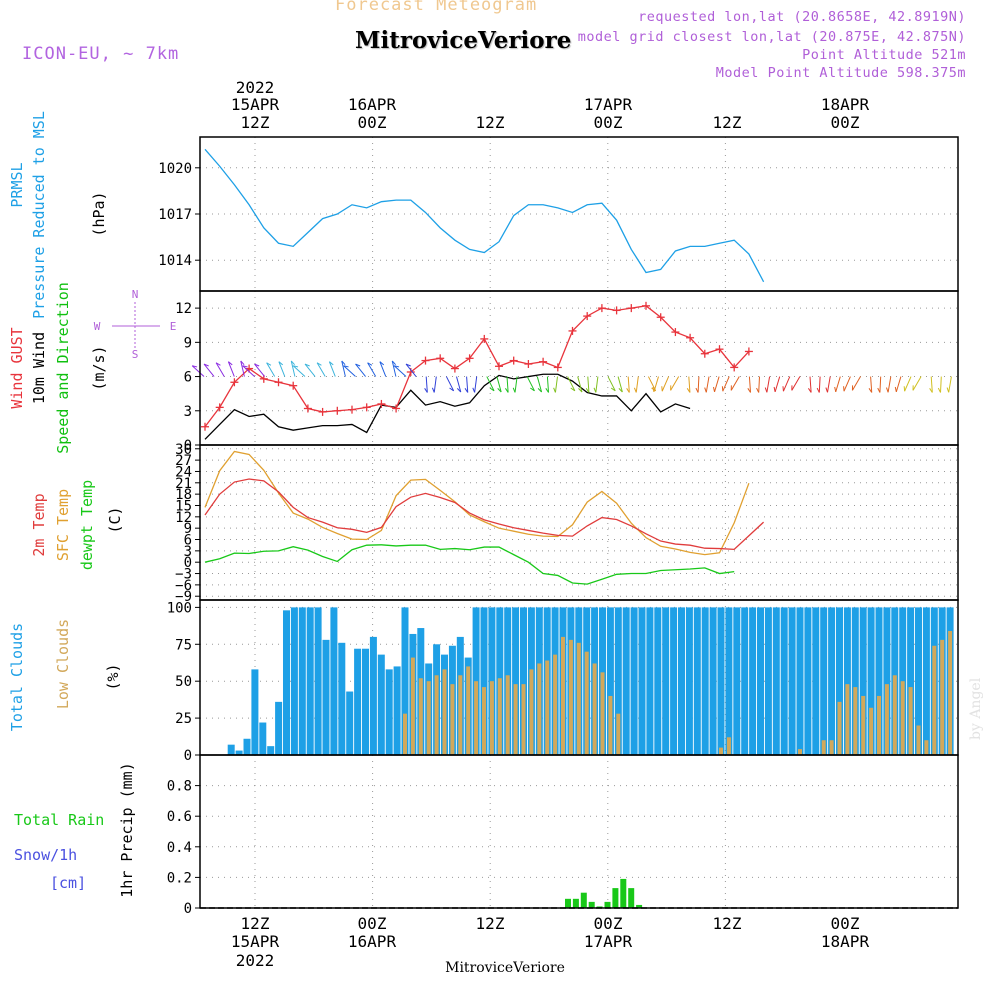 Image resolution: width=1000 pixels, height=1000 pixels. I want to click on top-date-label: 17APR, so click(608, 104).